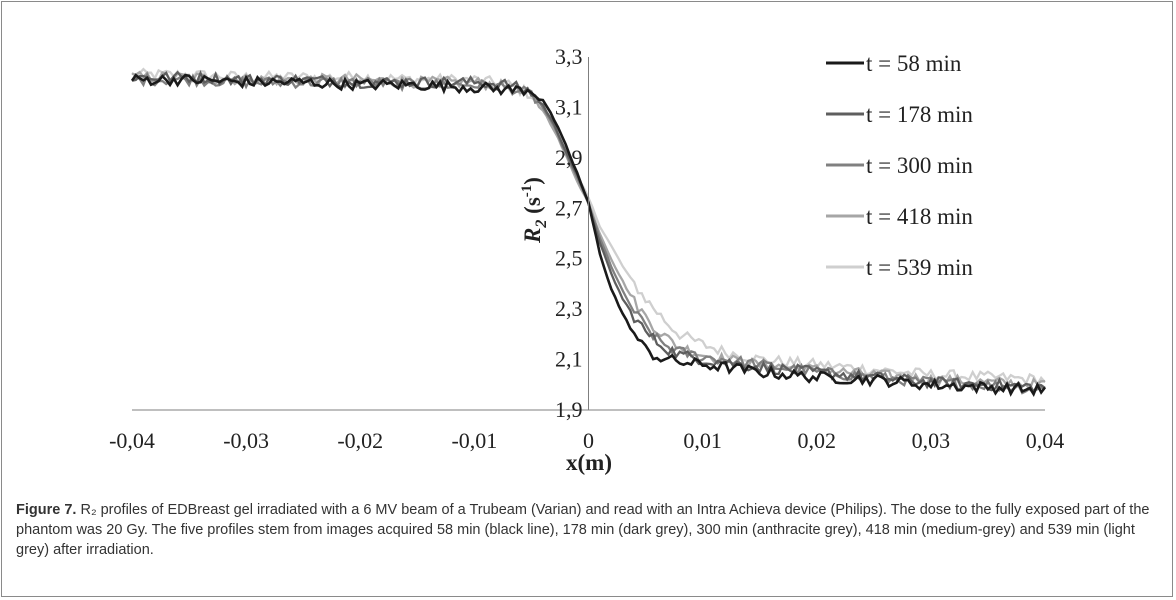  What do you see at coordinates (532, 236) in the screenshot?
I see `y-axis-symbol: R` at bounding box center [532, 236].